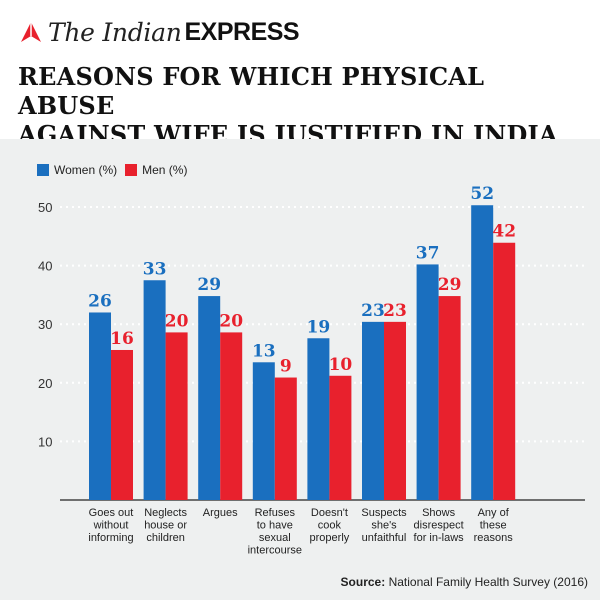 Image resolution: width=600 pixels, height=600 pixels. Describe the element at coordinates (494, 538) in the screenshot. I see `x-tick-label-7-line-2: reasons` at that location.